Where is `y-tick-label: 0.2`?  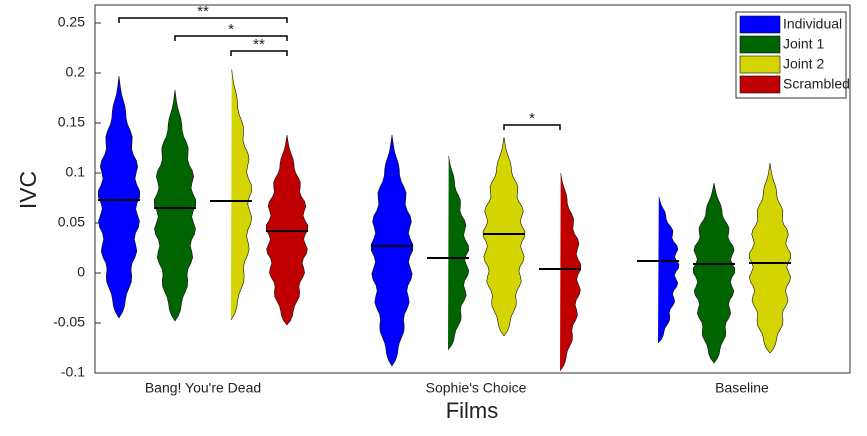
y-tick-label: 0.2 is located at coordinates (76, 72).